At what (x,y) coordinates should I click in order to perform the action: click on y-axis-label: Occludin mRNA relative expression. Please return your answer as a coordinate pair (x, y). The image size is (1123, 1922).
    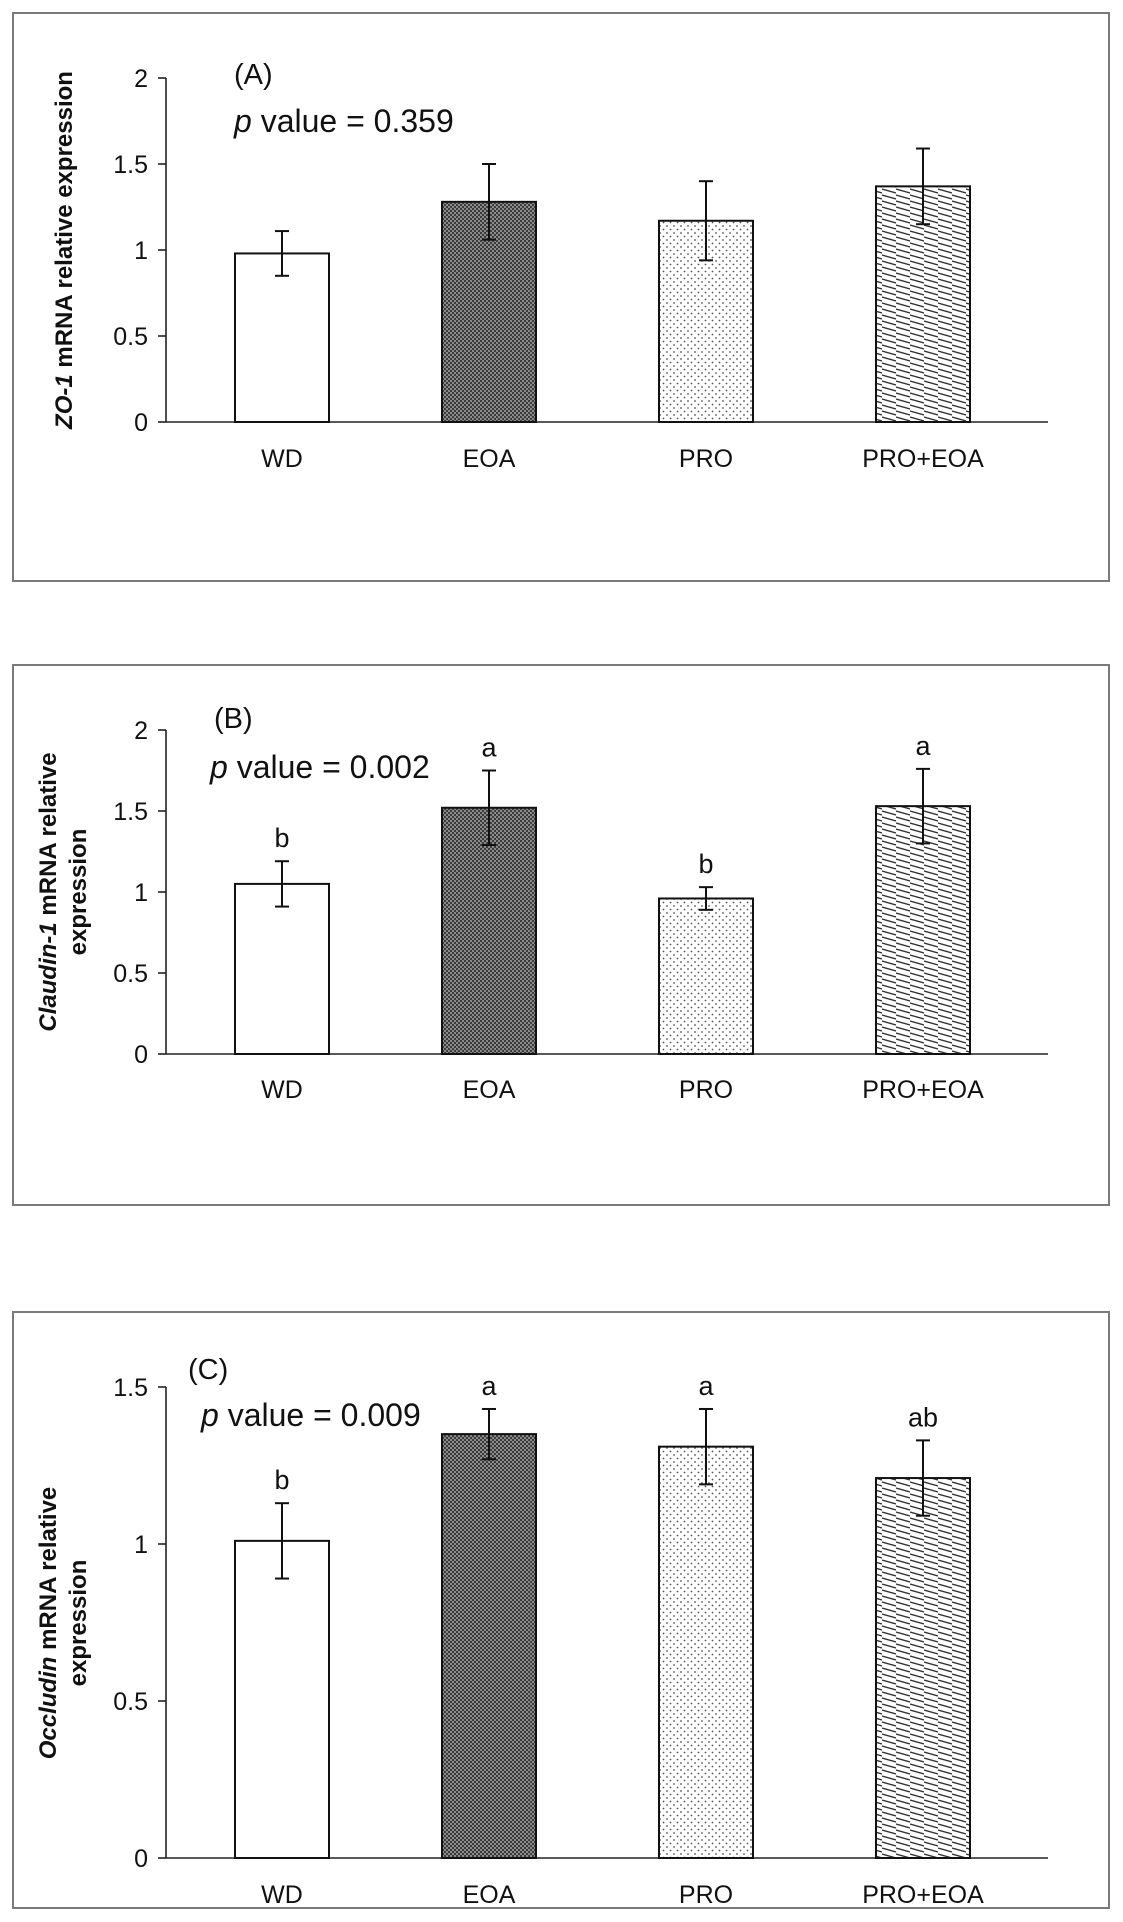
    Looking at the image, I should click on (63, 1623).